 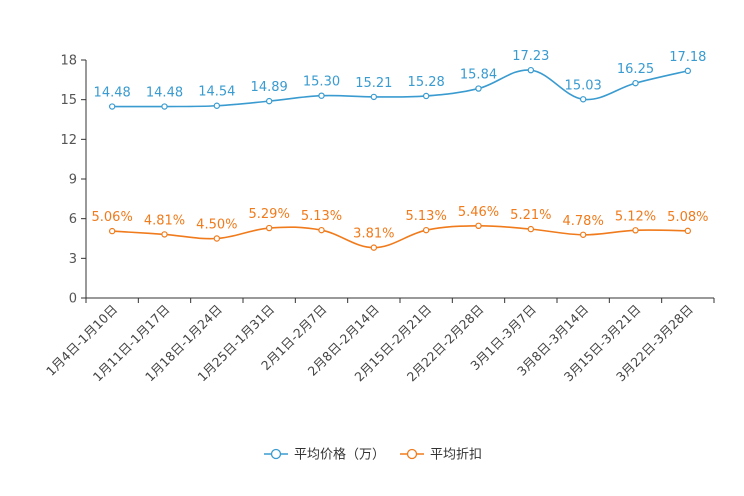 I want to click on y-tick-label: 6, so click(x=73, y=219).